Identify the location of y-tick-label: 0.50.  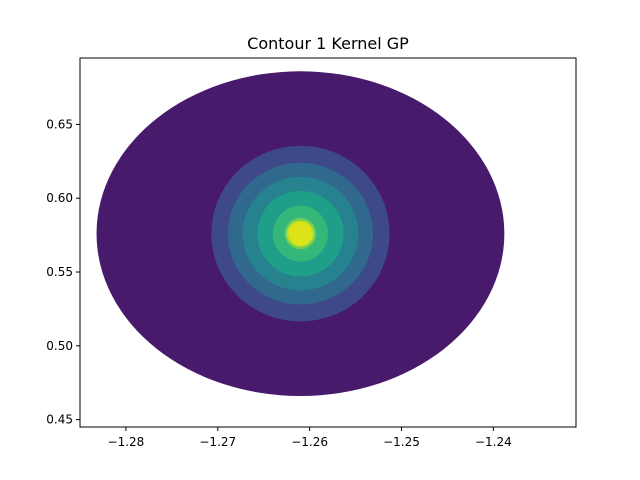
(59, 346).